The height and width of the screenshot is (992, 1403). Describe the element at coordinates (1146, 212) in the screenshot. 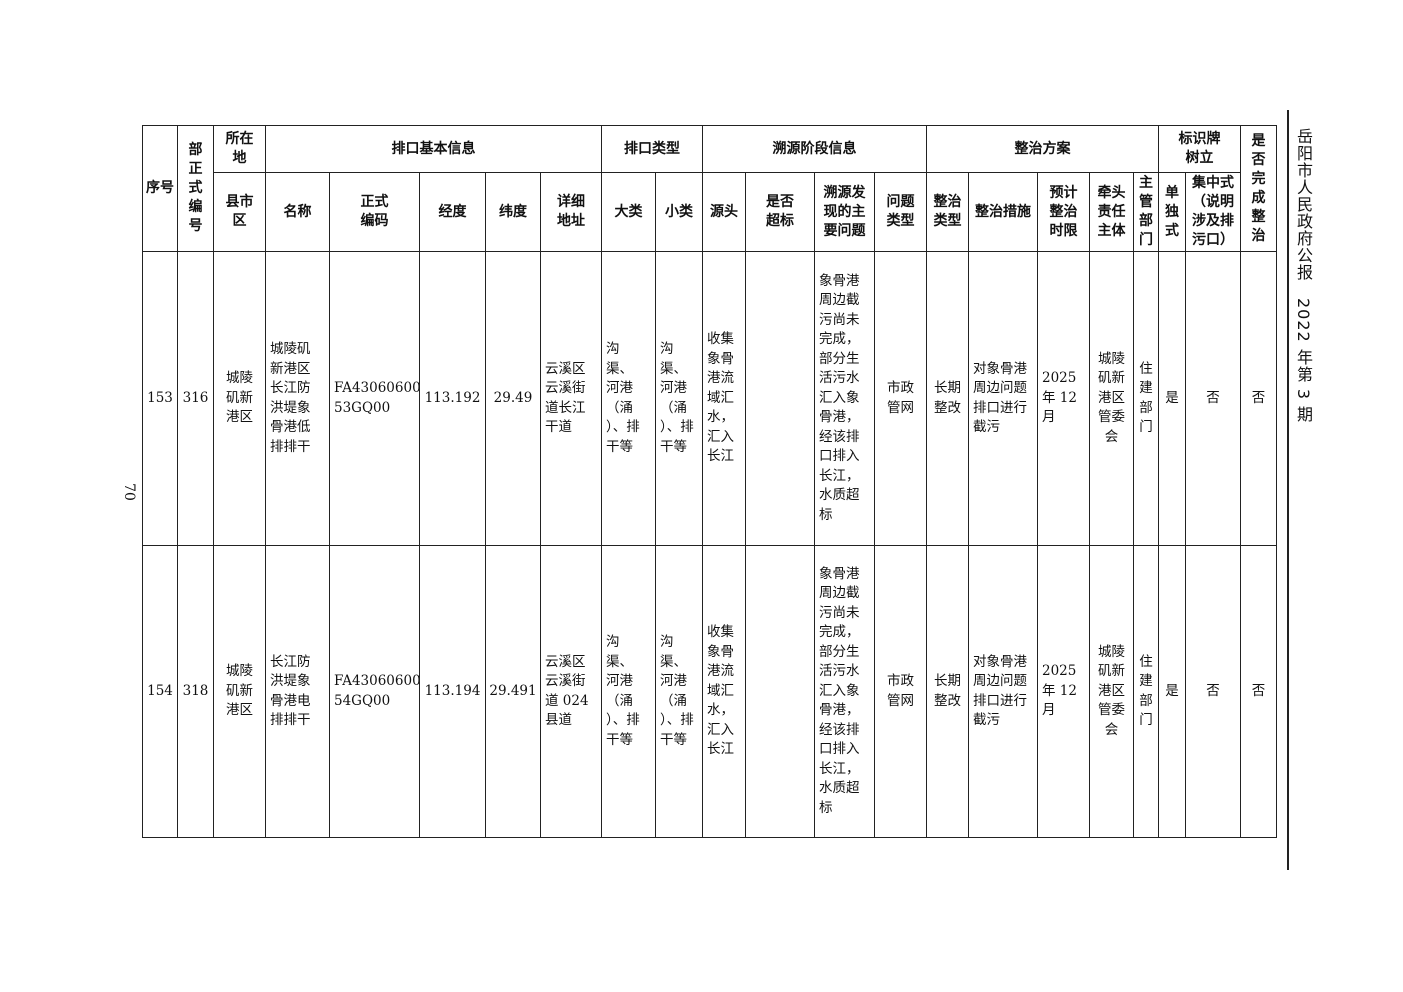

I see `th-authority: 主 管 部 门` at that location.